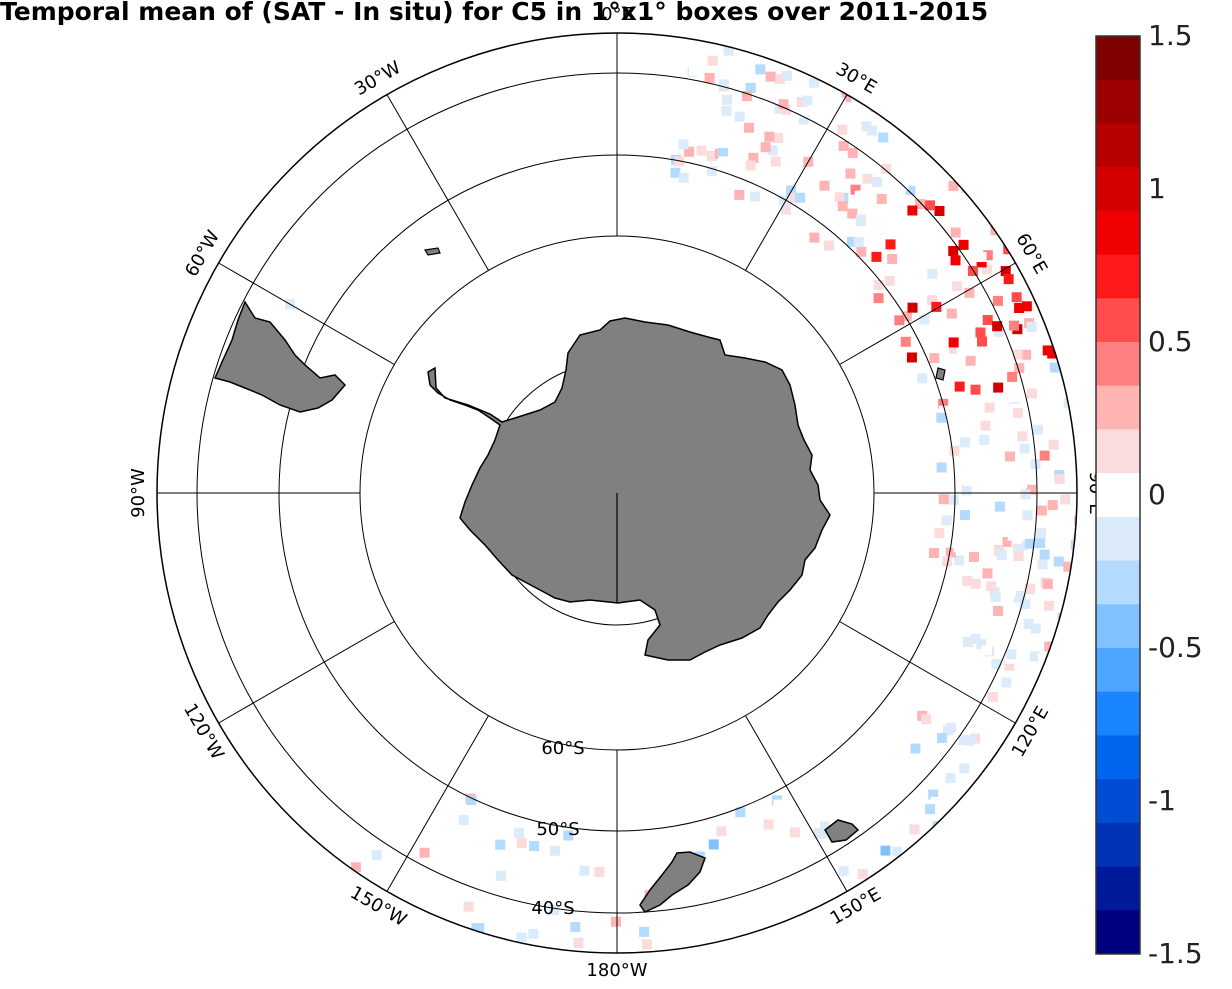 The image size is (1232, 989). Describe the element at coordinates (1170, 341) in the screenshot. I see `colorbar-tick-label: 0.5` at that location.